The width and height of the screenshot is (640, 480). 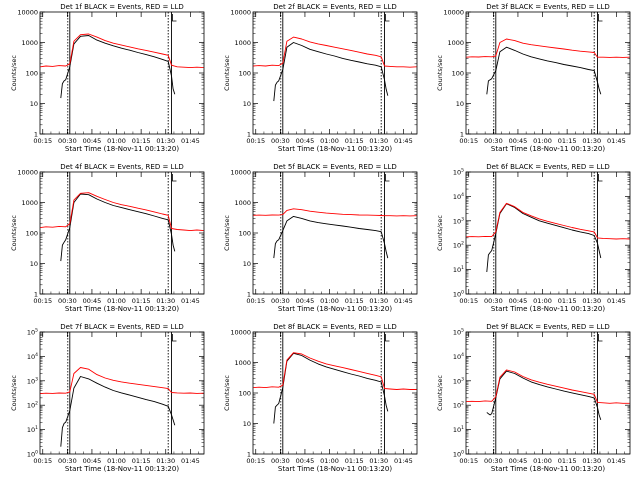 What do you see at coordinates (547, 327) in the screenshot?
I see `panel-title: Det 9f BLACK = Events, RED = LLD` at bounding box center [547, 327].